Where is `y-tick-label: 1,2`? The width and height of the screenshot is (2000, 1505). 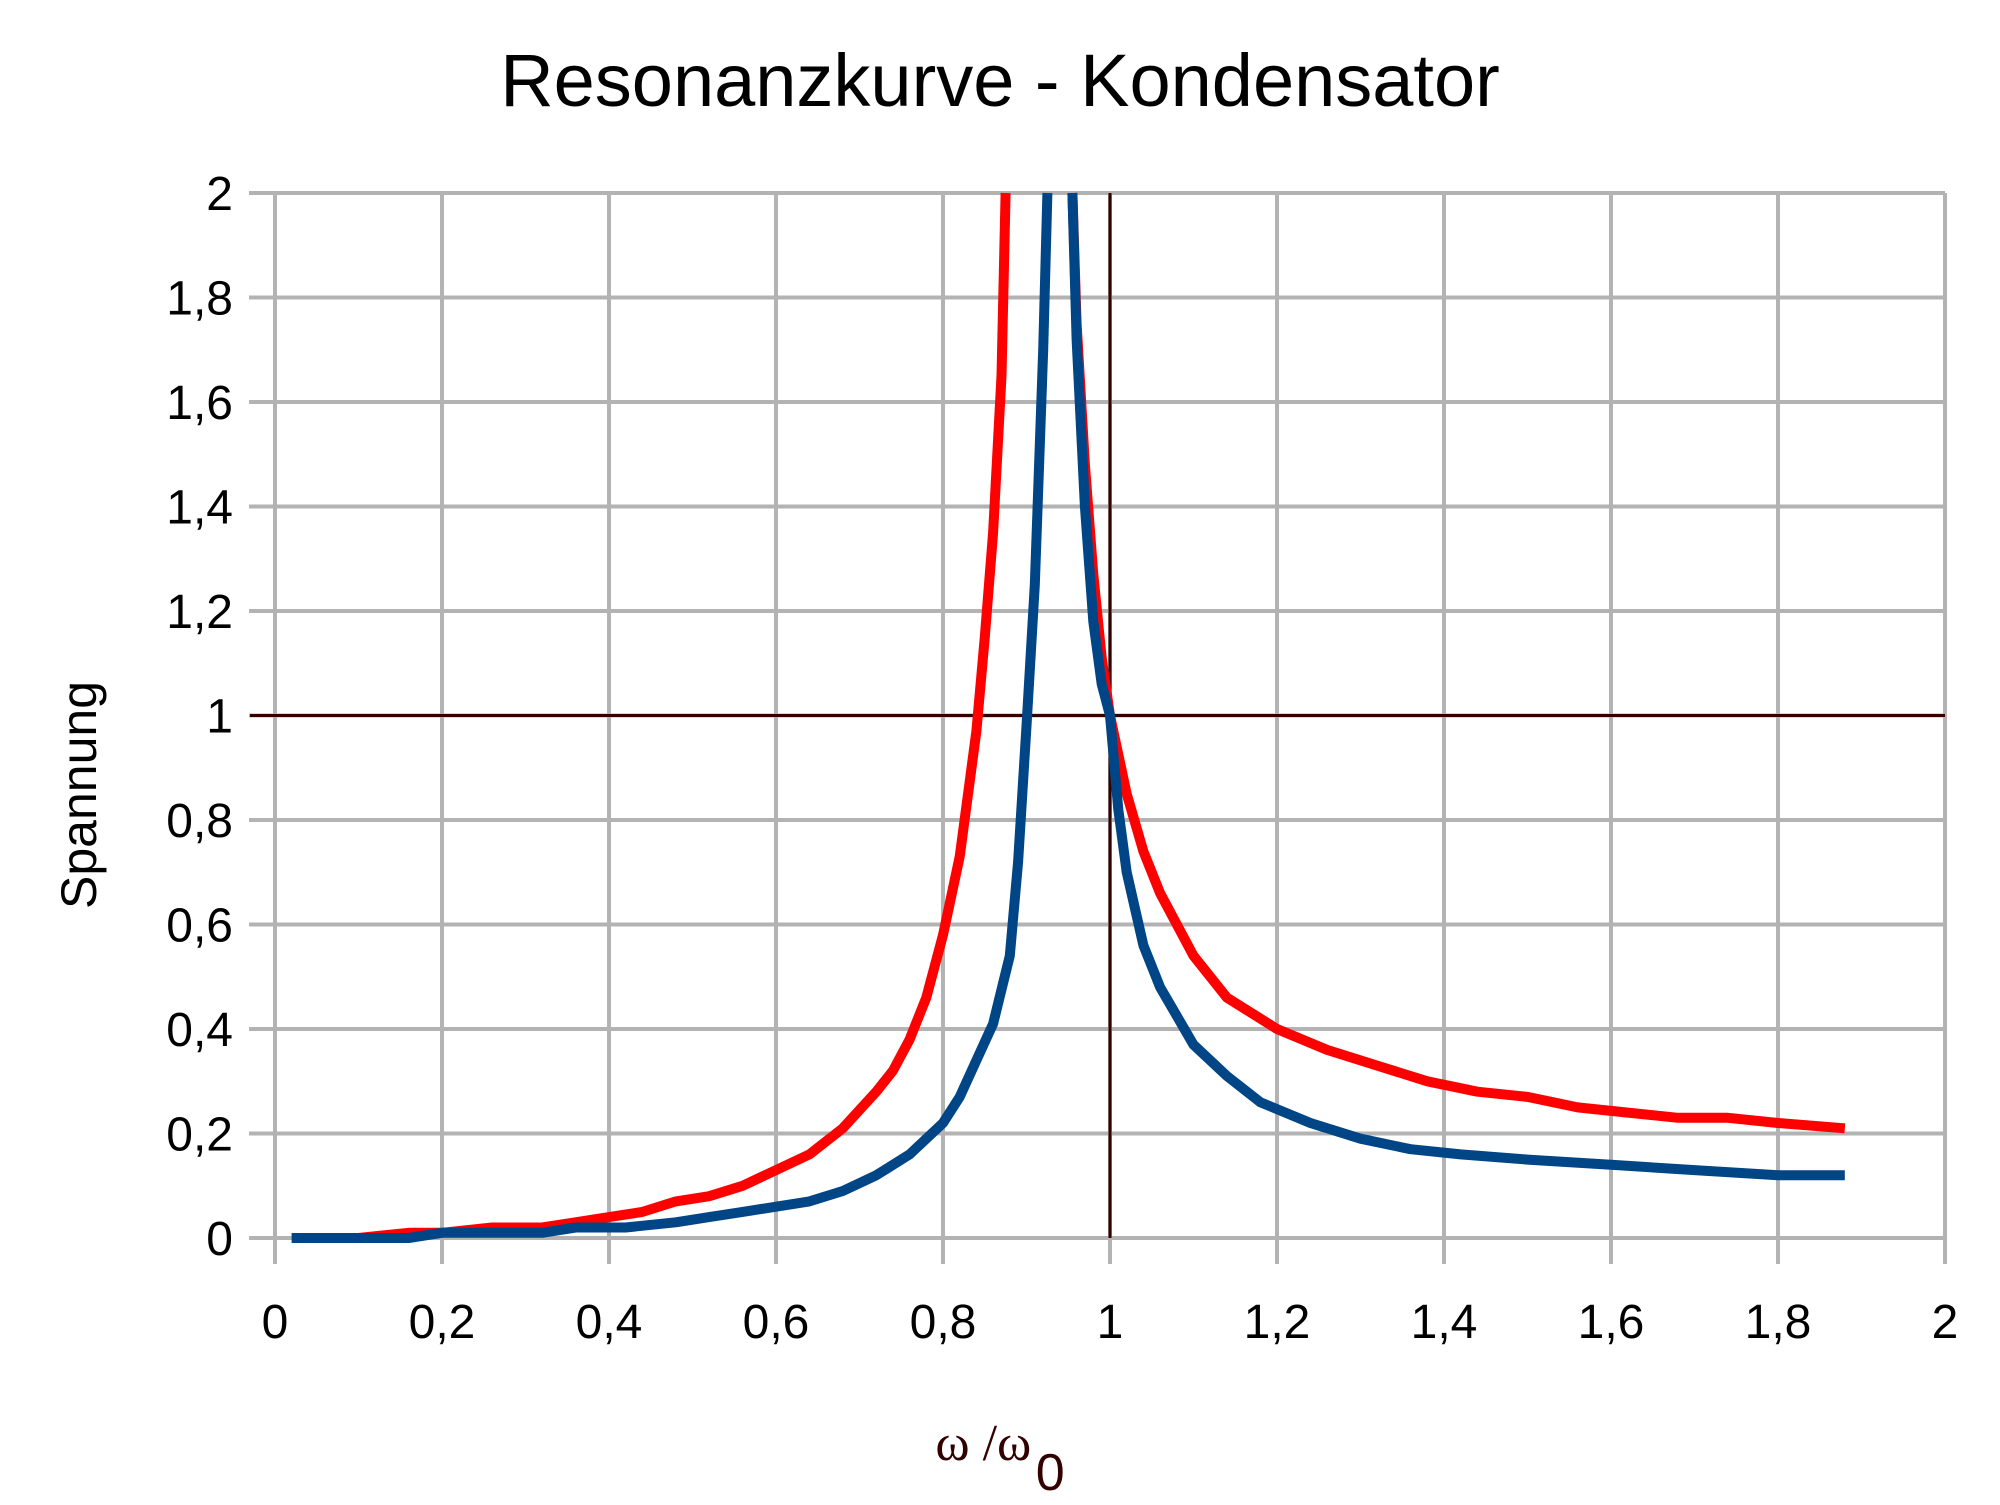 y-tick-label: 1,2 is located at coordinates (199, 612).